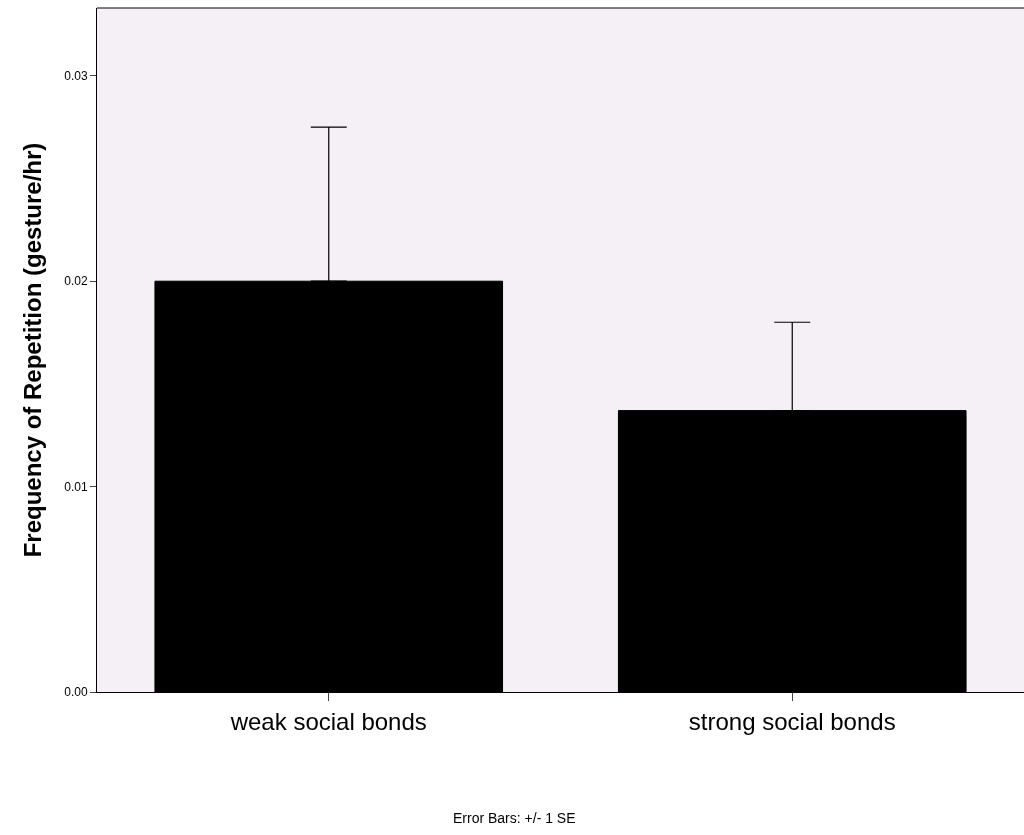 The width and height of the screenshot is (1024, 835). Describe the element at coordinates (76, 75) in the screenshot. I see `y-tick-label: 0.03` at that location.